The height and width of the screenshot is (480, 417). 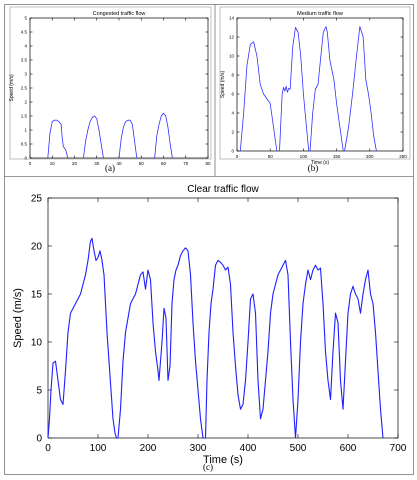 What do you see at coordinates (119, 163) in the screenshot?
I see `x-tick-label-a: 40` at bounding box center [119, 163].